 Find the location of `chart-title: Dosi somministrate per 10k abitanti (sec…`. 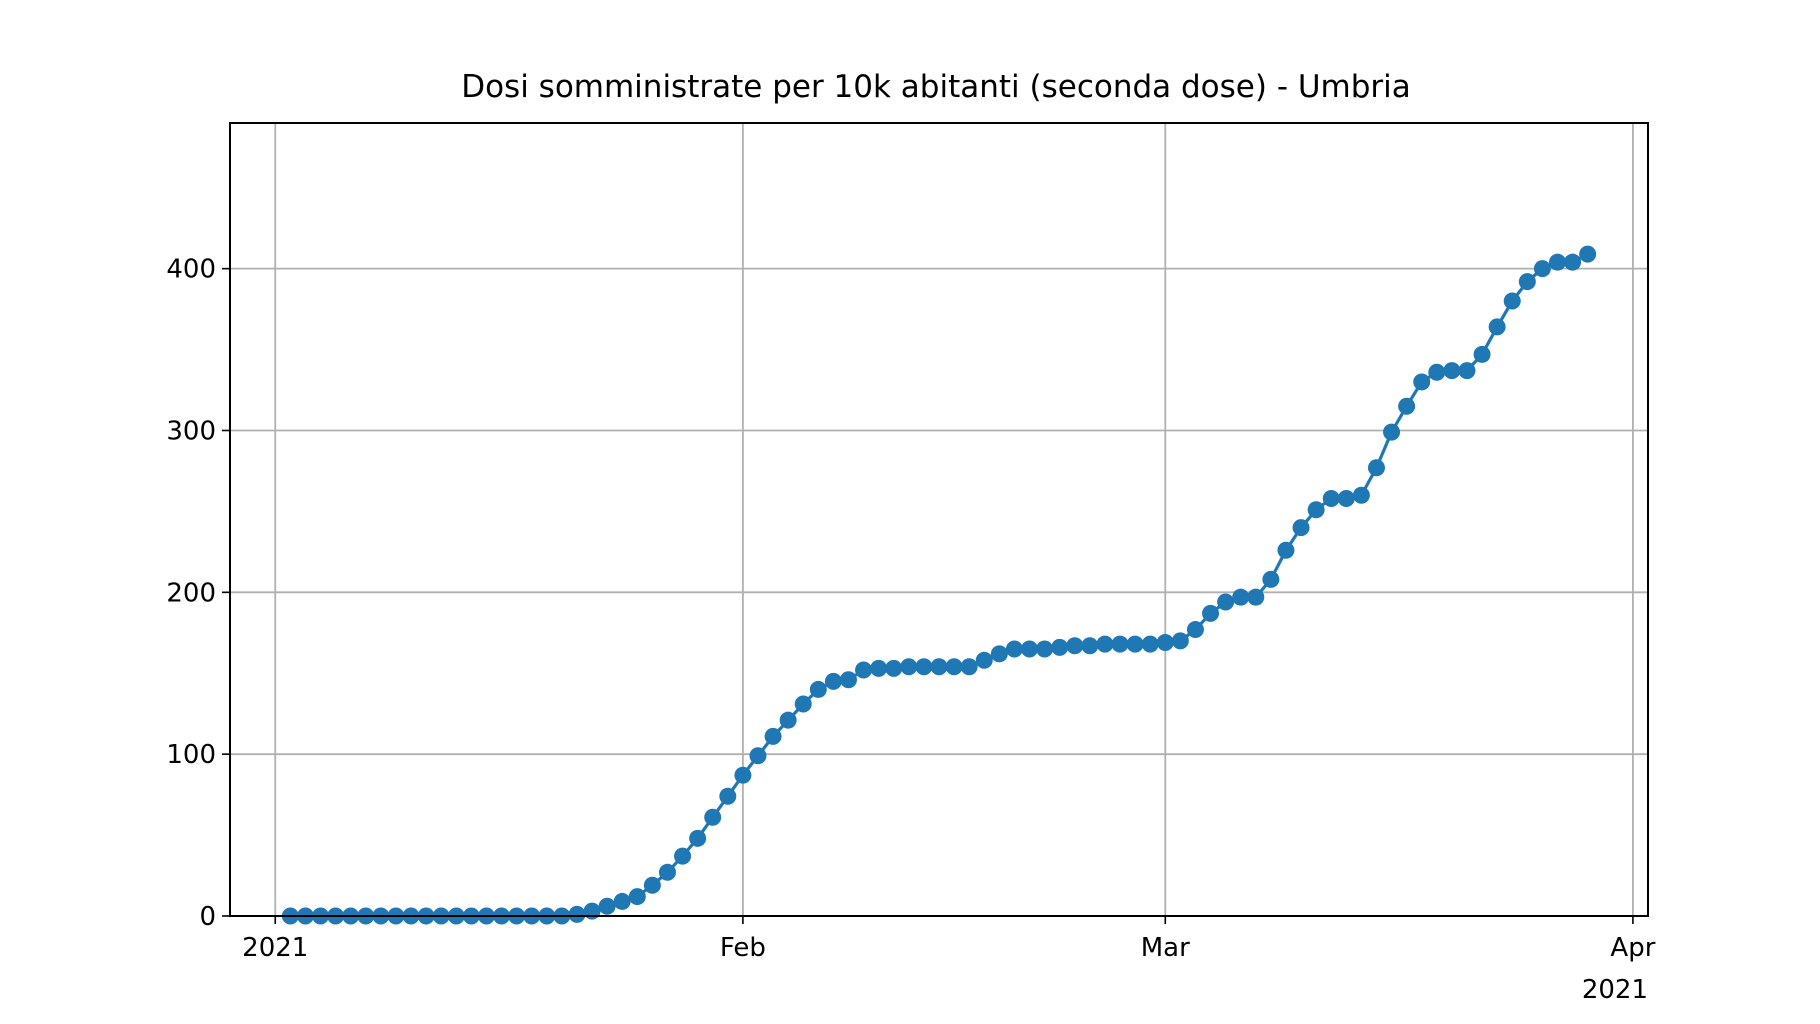

chart-title: Dosi somministrate per 10k abitanti (sec… is located at coordinates (936, 87).